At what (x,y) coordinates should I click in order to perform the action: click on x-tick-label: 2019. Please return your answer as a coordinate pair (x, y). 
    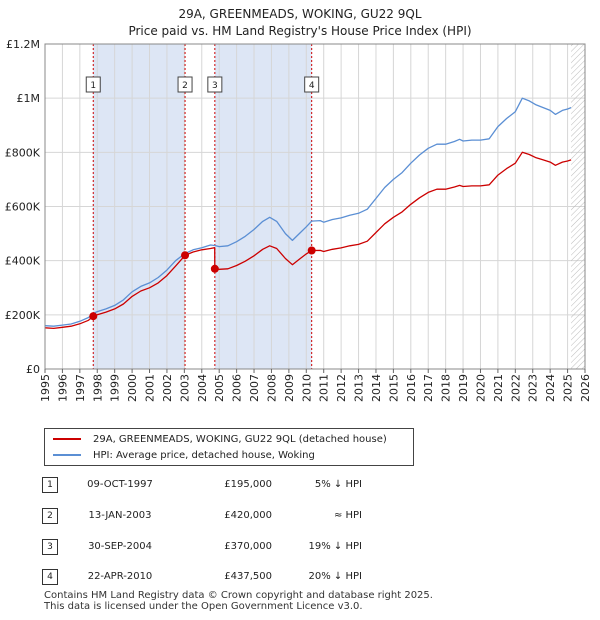
    Looking at the image, I should click on (463, 388).